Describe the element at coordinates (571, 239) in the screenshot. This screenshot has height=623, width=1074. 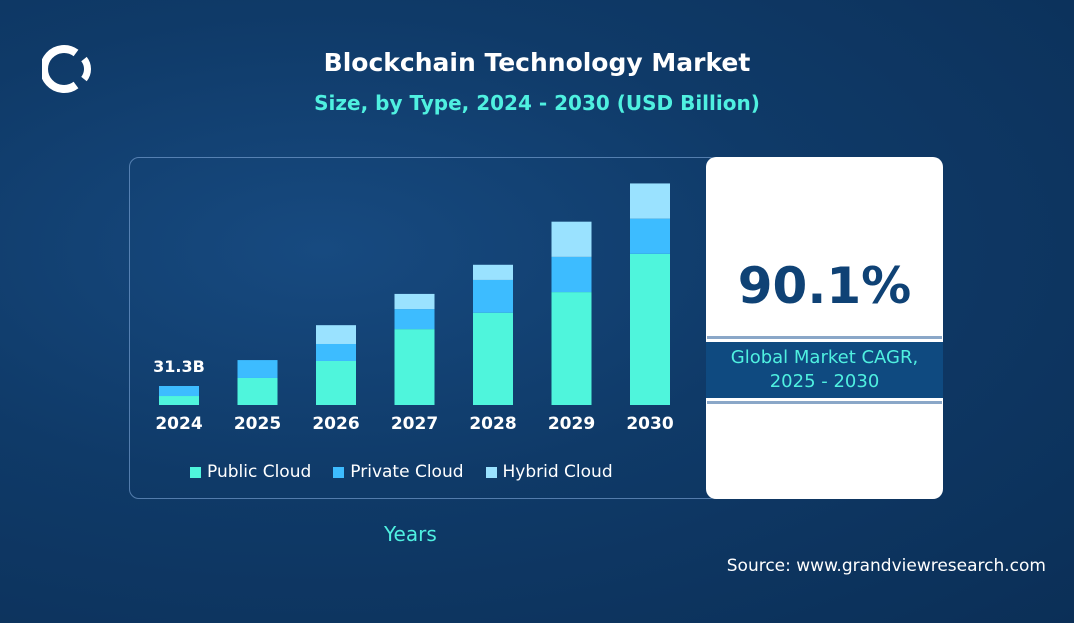
I see `bar-hybrid-2029` at that location.